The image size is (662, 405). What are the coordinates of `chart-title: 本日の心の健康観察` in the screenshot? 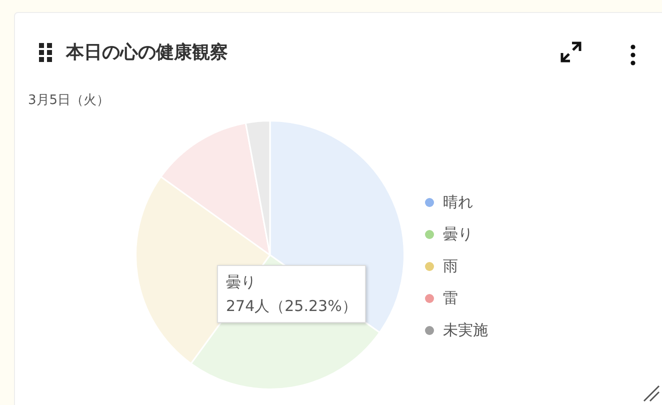 It's located at (147, 52).